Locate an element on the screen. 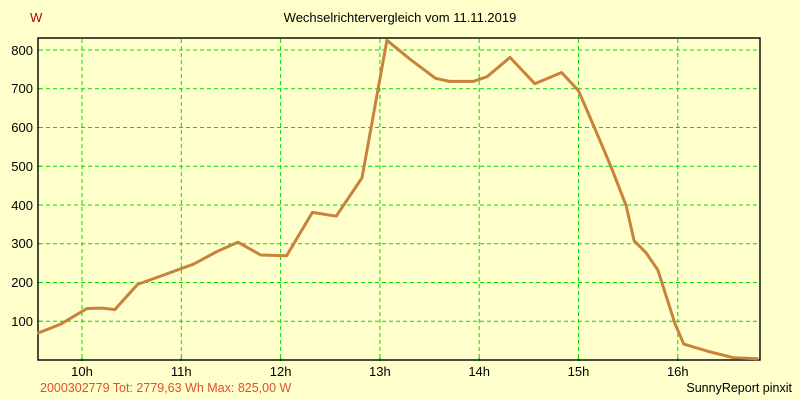 The width and height of the screenshot is (800, 400). y-axis-unit-label: W is located at coordinates (36, 17).